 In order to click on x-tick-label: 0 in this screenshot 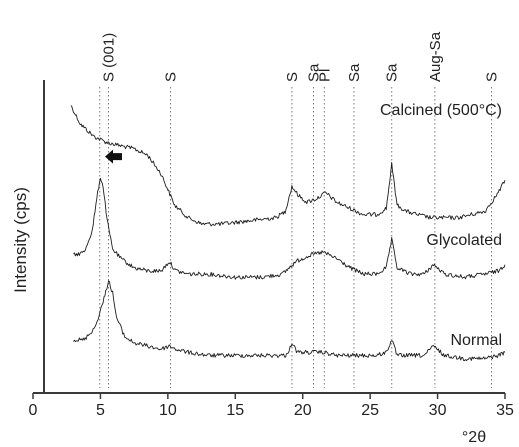, I will do `click(33, 410)`.